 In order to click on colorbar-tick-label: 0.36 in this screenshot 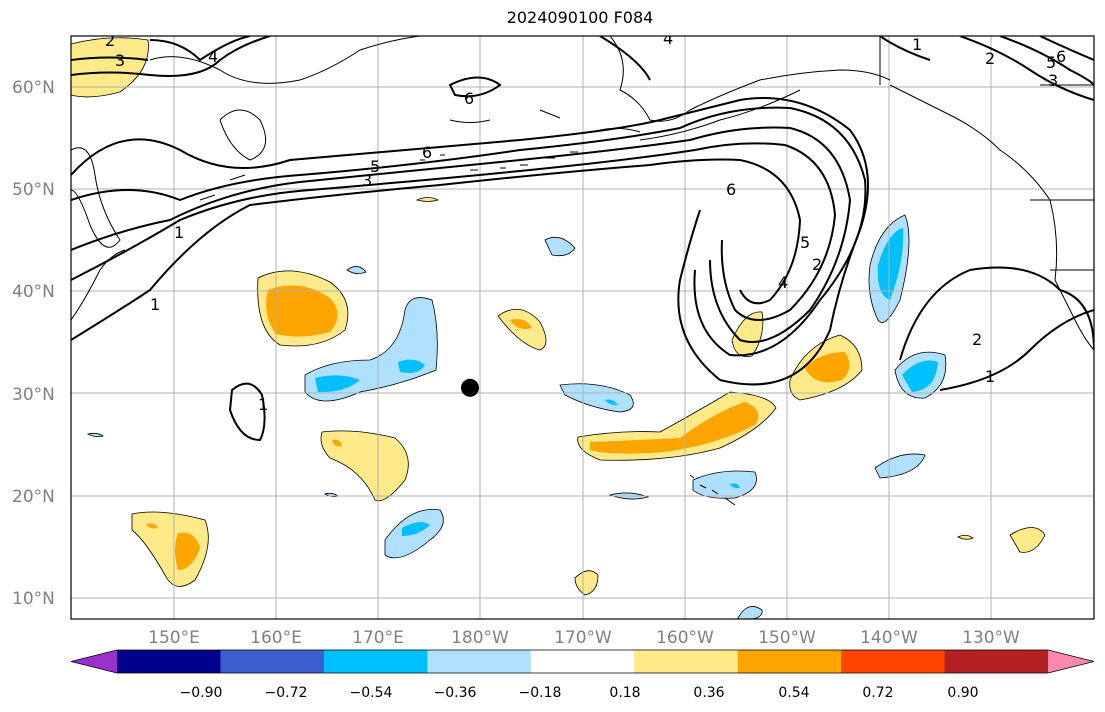, I will do `click(708, 693)`.